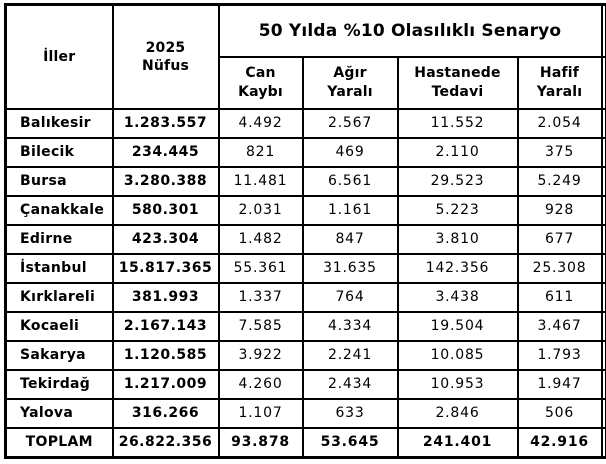 This screenshot has height=464, width=606. I want to click on light-injury-cell: 677, so click(559, 239).